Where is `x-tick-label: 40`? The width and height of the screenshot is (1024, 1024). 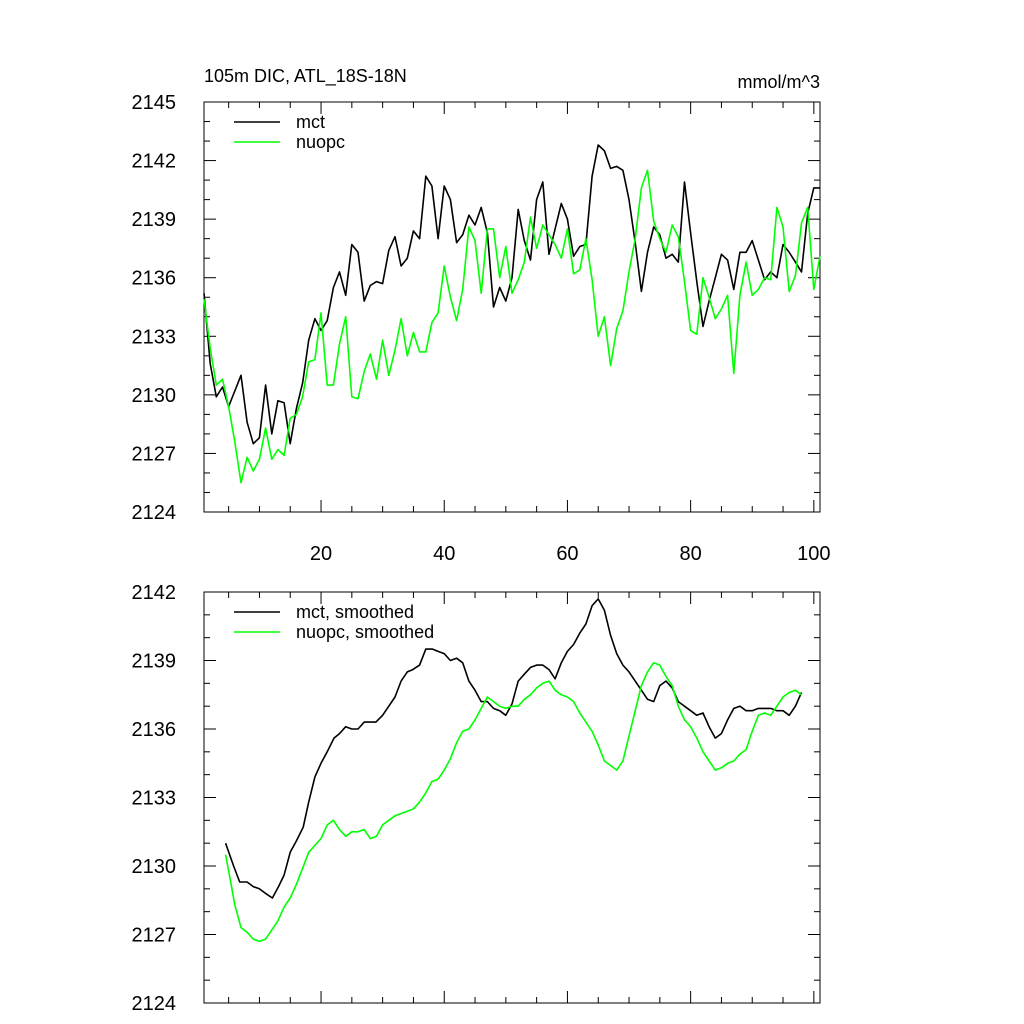
x-tick-label: 40 is located at coordinates (444, 554).